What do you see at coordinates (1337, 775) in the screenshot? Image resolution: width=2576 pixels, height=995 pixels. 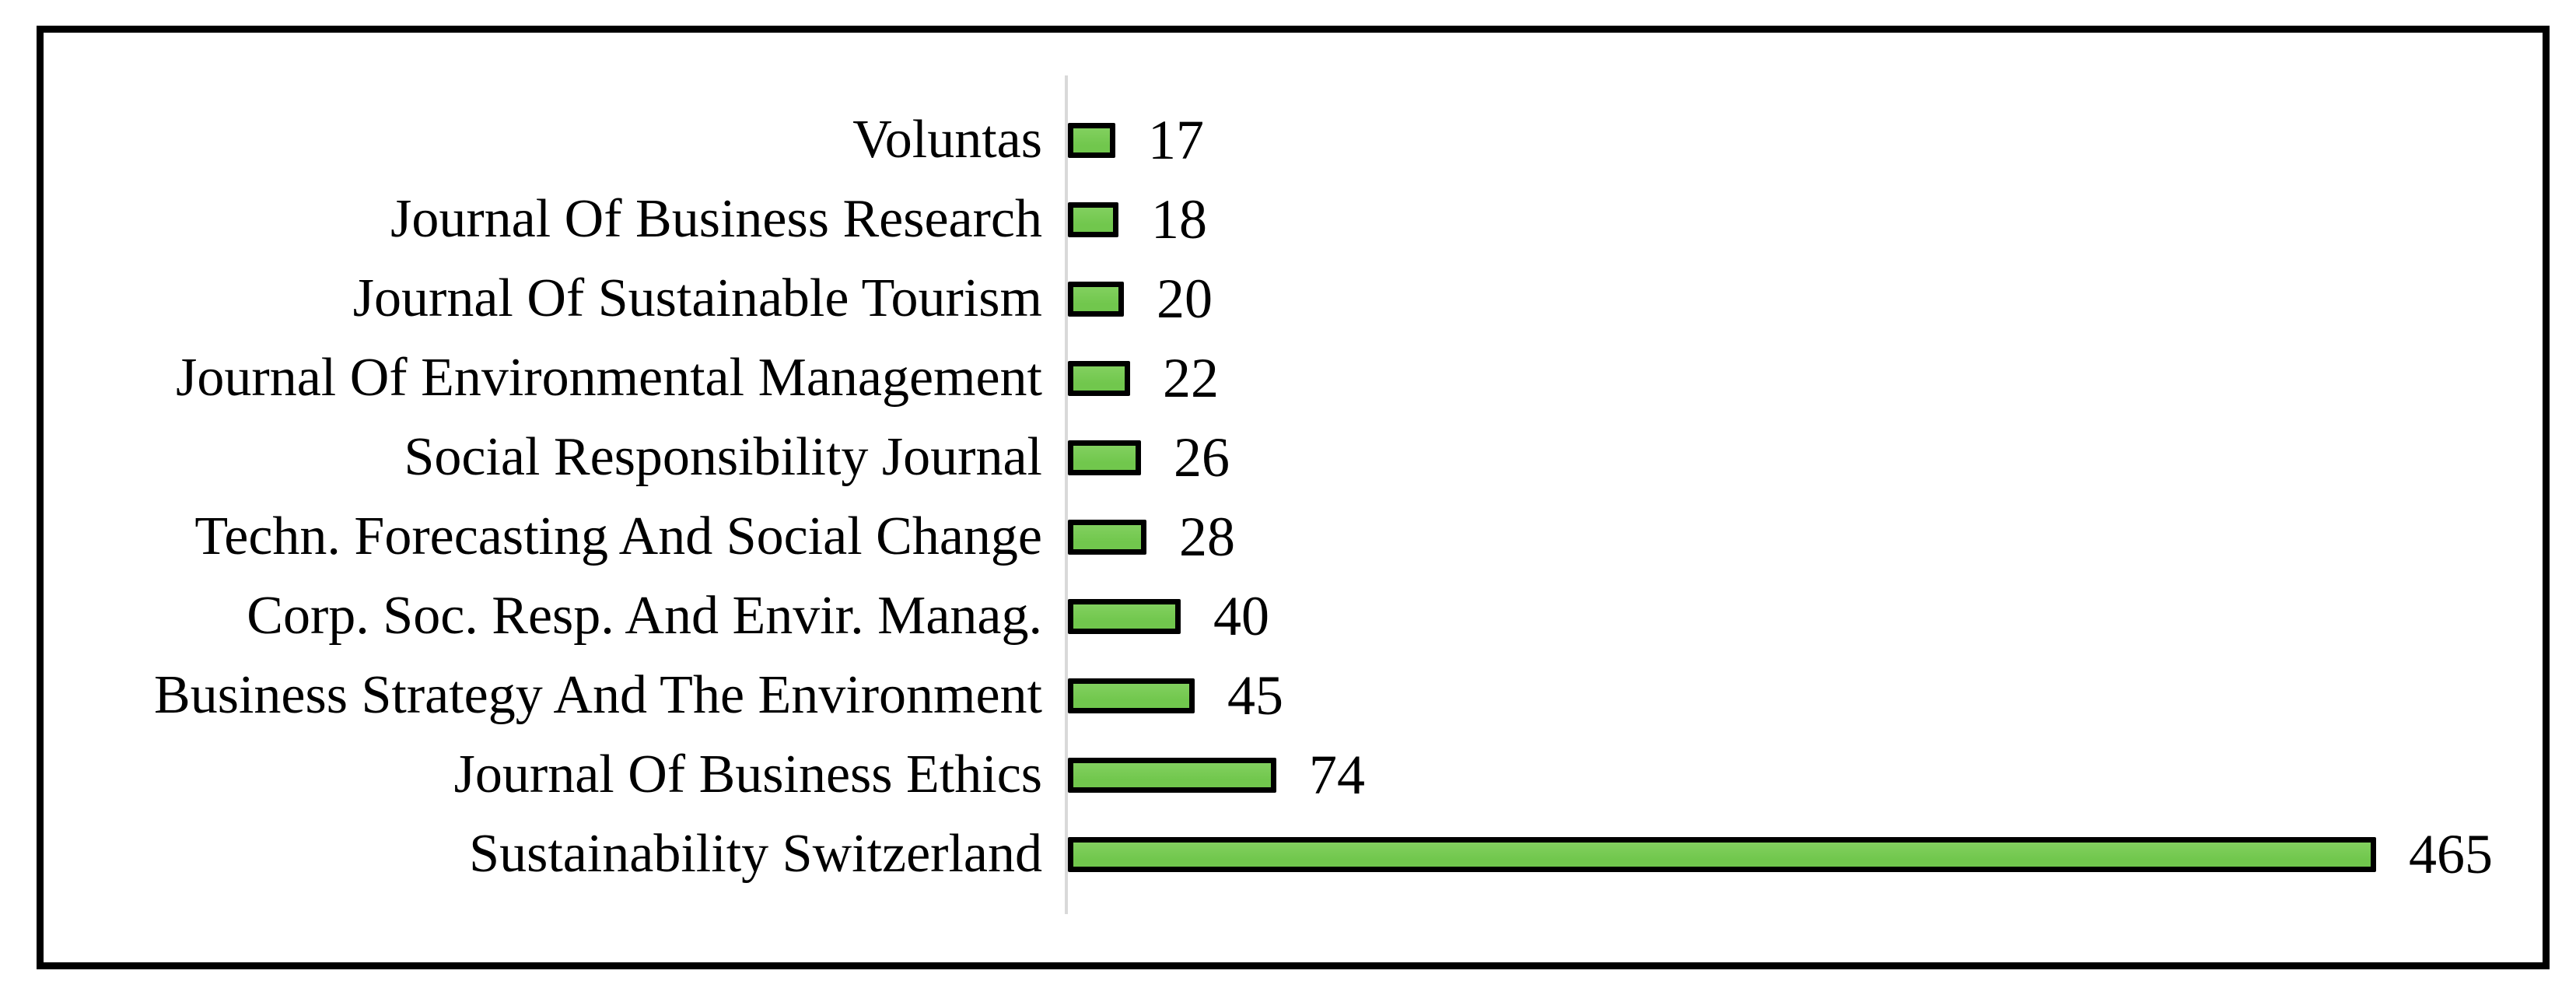 I see `value-label: 74` at bounding box center [1337, 775].